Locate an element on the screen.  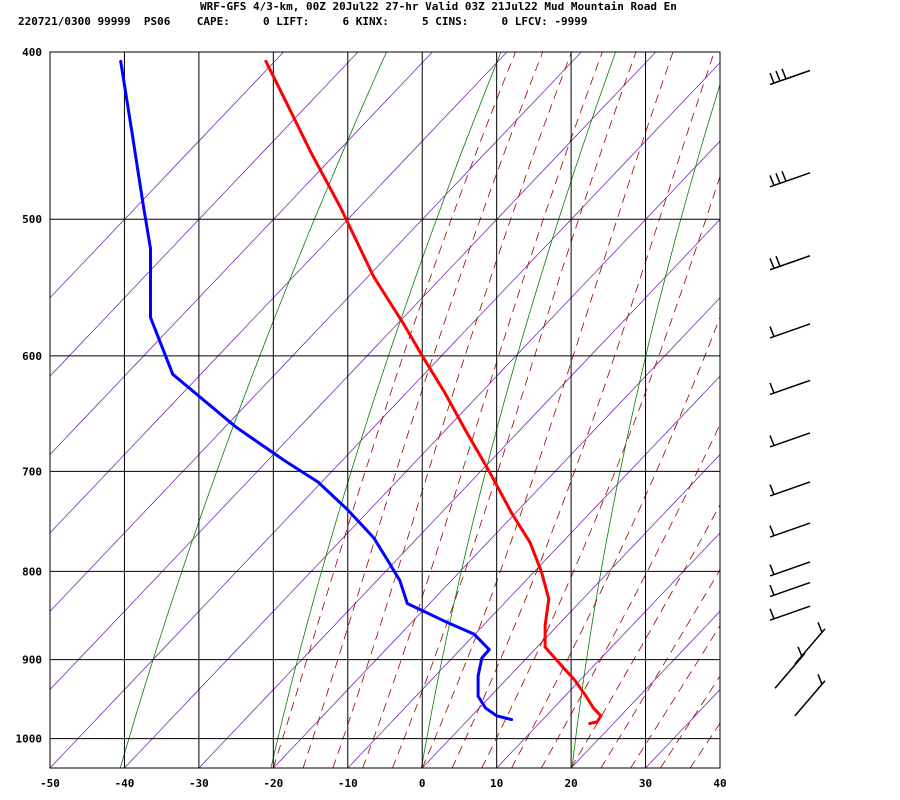
x-tick-label: 10 is located at coordinates (496, 783).